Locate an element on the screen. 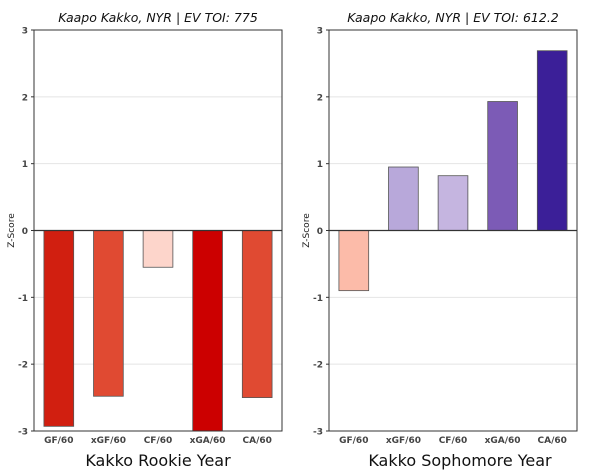  chart-title: Kaapo Kakko, NYR | EV TOI: 775 is located at coordinates (158, 17).